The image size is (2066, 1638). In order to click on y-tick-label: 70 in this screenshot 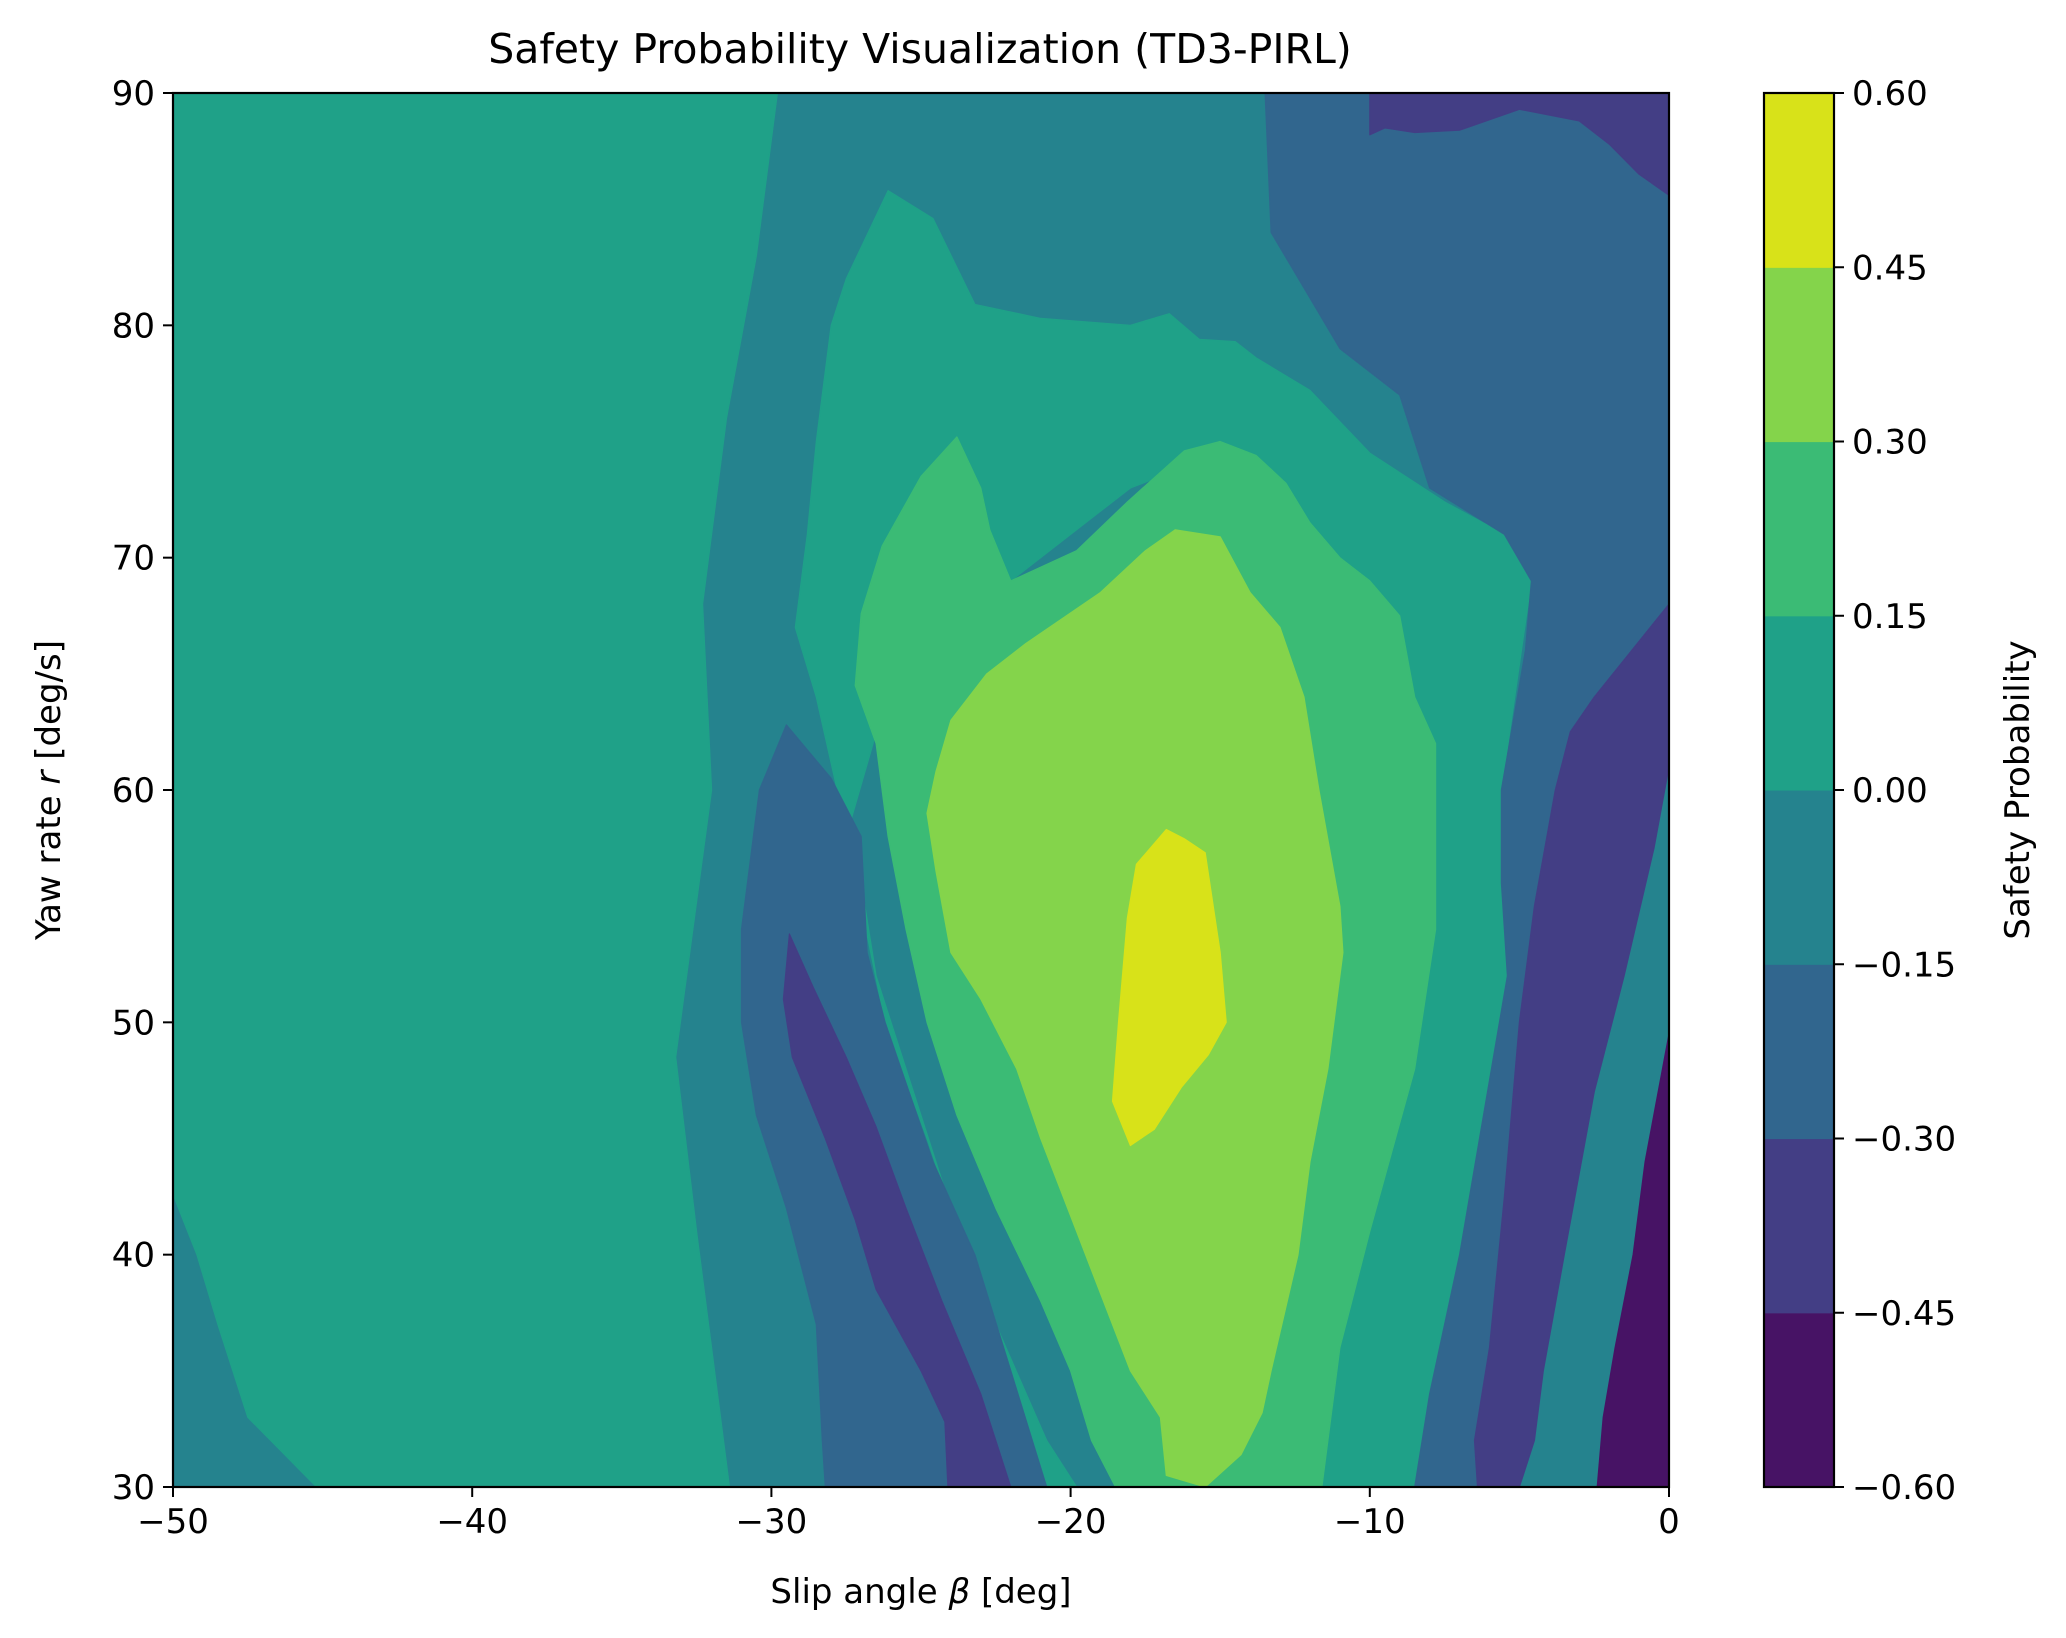, I will do `click(133, 559)`.